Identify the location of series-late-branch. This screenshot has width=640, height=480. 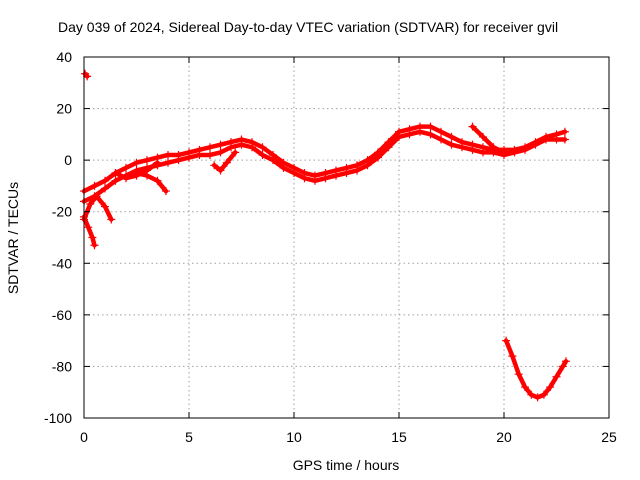
(488, 139).